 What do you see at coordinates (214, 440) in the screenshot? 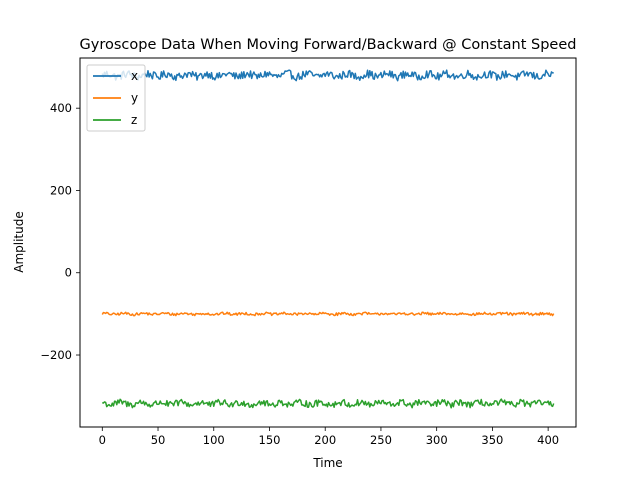
I see `x-tick-label: 100` at bounding box center [214, 440].